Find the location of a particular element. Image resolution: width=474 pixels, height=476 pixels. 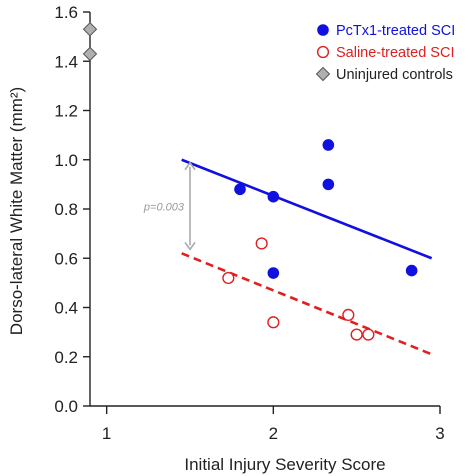

y-tick-label: 1.0 is located at coordinates (66, 160).